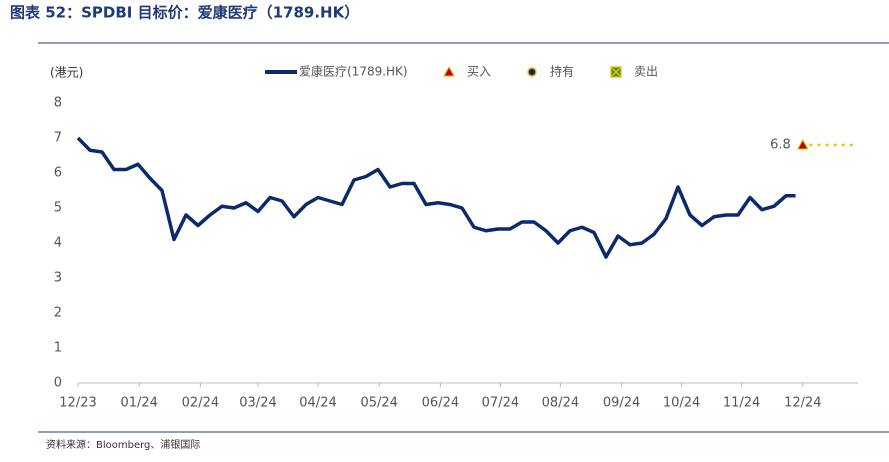 Image resolution: width=889 pixels, height=462 pixels. I want to click on legend-label: 卖出, so click(646, 72).